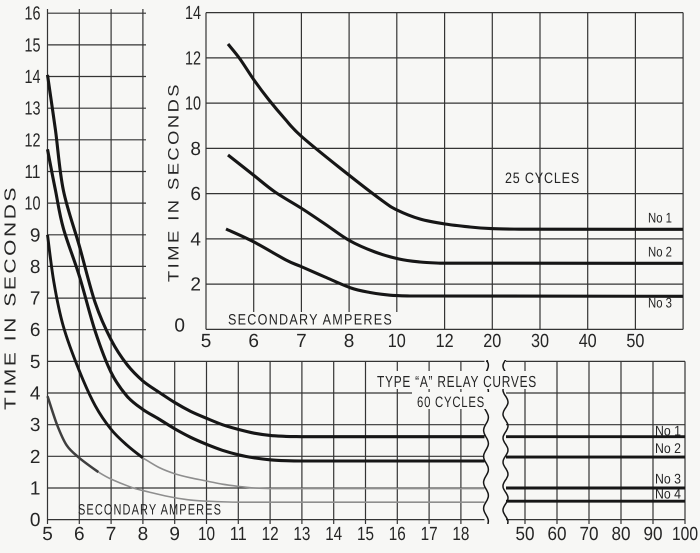 Image resolution: width=700 pixels, height=553 pixels. I want to click on svg-text: 100, so click(685, 534).